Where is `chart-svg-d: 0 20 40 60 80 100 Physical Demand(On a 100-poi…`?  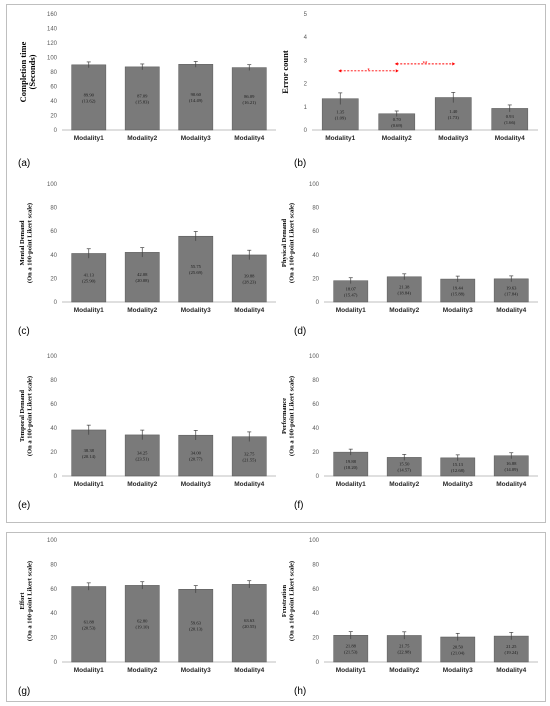 chart-svg-d: 0 20 40 60 80 100 Physical Demand(On a 100-poi… is located at coordinates (409, 248).